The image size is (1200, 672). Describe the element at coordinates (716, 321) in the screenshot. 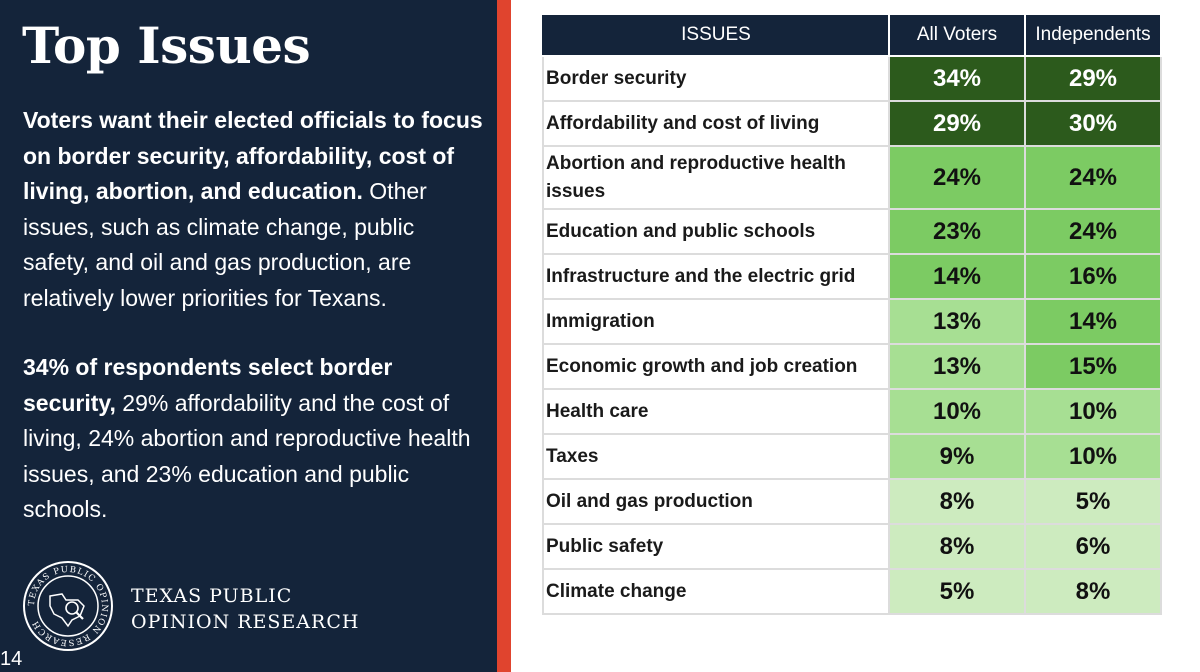

I see `issue-cell: Immigration` at that location.